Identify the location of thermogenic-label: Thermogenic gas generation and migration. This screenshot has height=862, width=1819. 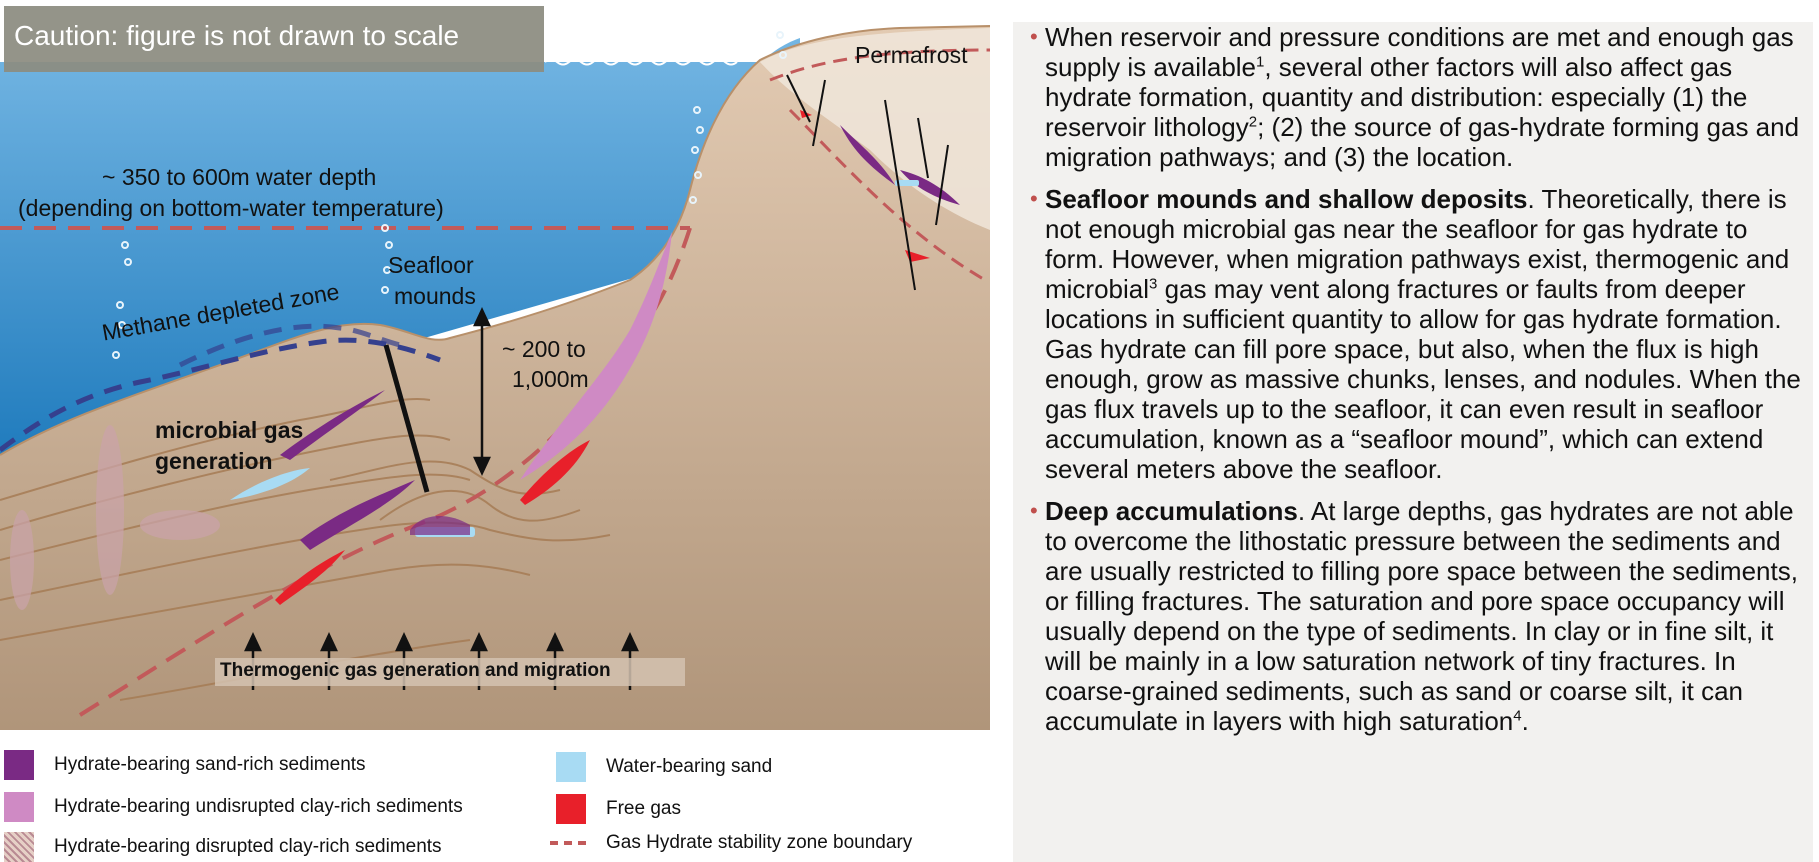
(415, 670).